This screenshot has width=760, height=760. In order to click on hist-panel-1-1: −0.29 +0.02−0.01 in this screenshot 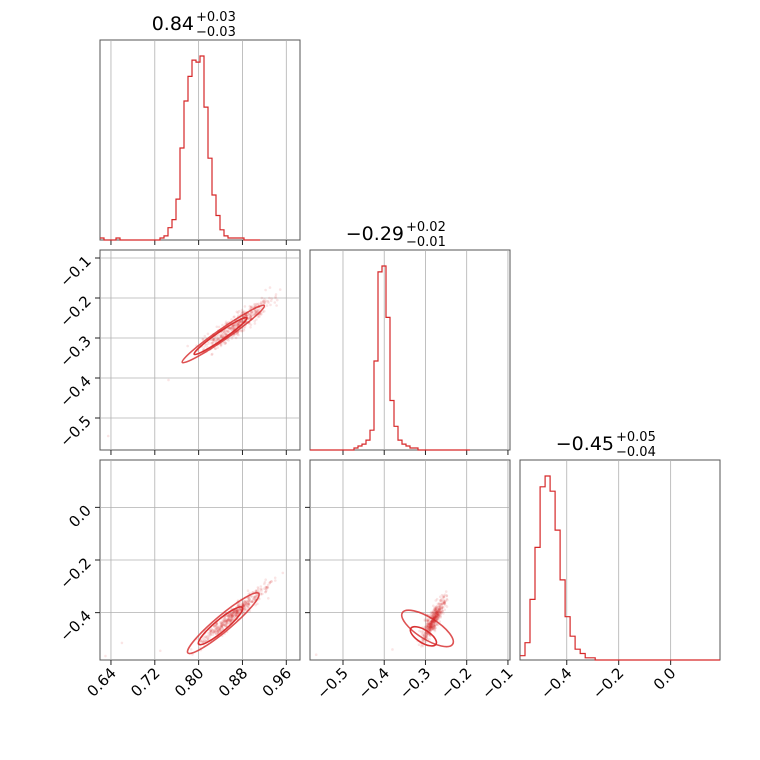, I will do `click(410, 337)`.